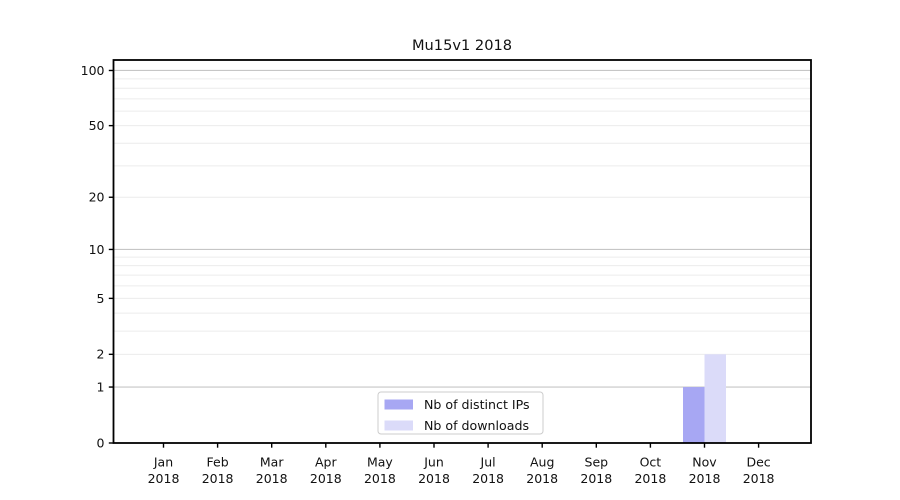 The height and width of the screenshot is (500, 900). What do you see at coordinates (477, 404) in the screenshot?
I see `legend-label-distinct-ips: Nb of distinct IPs` at bounding box center [477, 404].